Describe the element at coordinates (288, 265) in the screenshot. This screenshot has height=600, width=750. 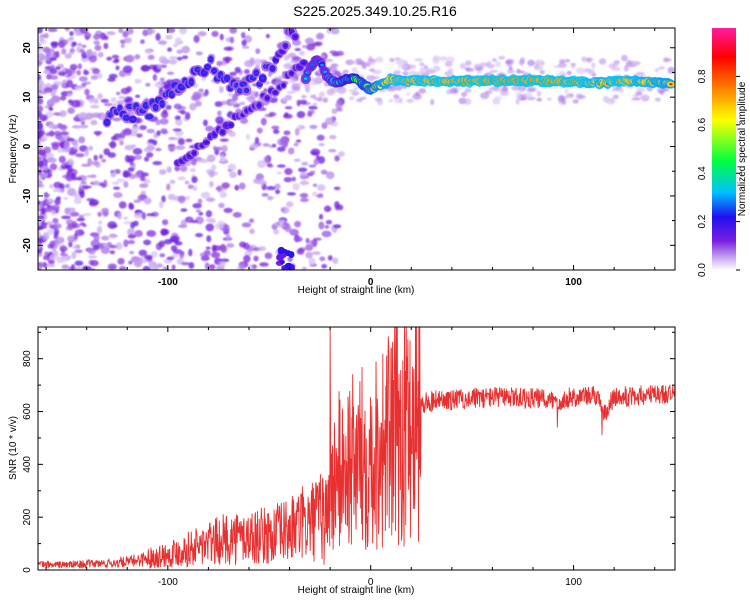
I see `cluster-blob` at that location.